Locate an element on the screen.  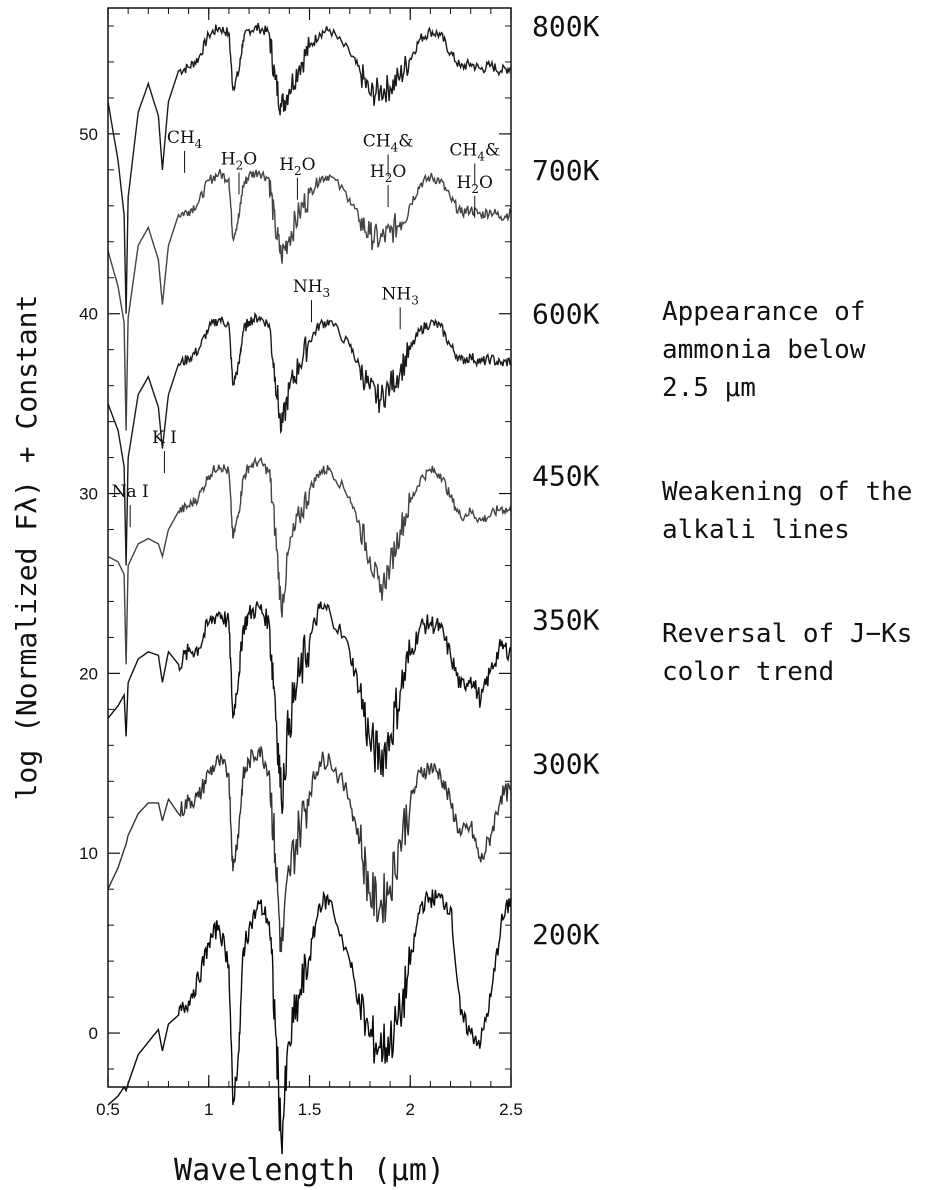
annotation-line: ammonia below is located at coordinates (764, 350).